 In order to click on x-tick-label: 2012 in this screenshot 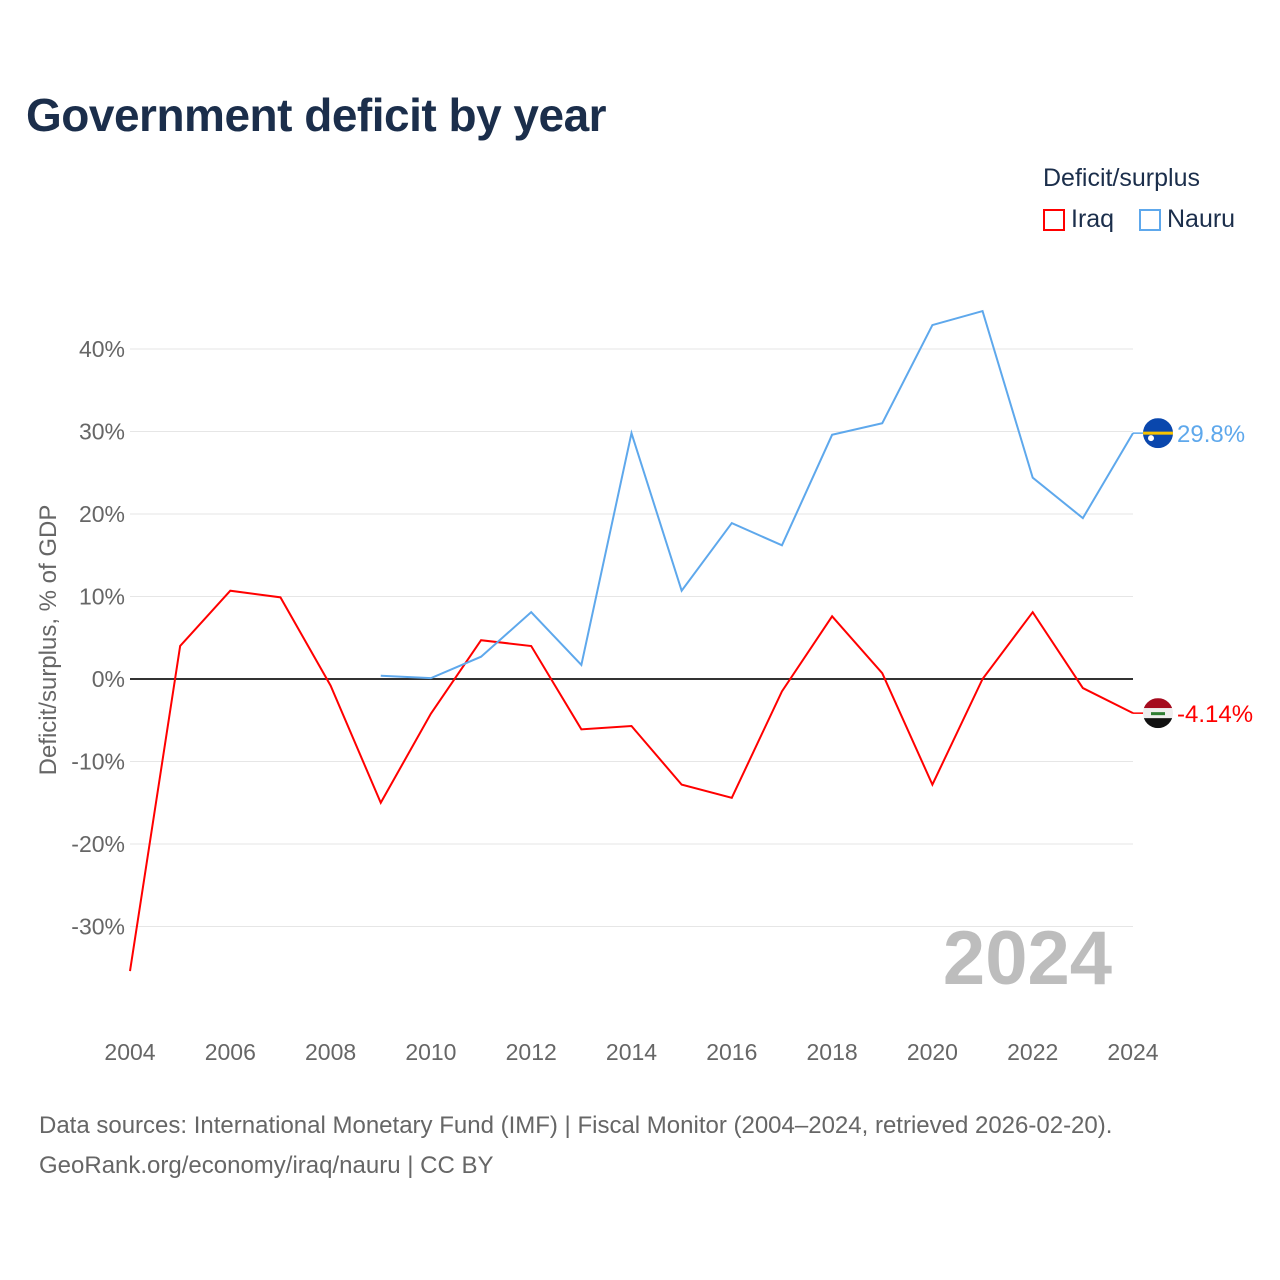, I will do `click(531, 1052)`.